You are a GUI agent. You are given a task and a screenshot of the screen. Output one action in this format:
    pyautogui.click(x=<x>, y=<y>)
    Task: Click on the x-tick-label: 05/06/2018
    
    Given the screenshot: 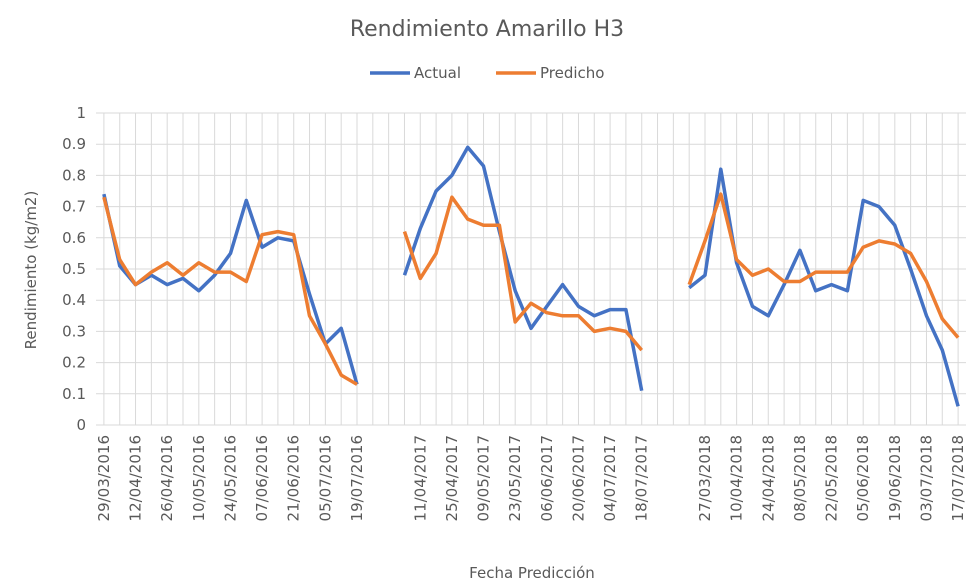 What is the action you would take?
    pyautogui.click(x=863, y=478)
    